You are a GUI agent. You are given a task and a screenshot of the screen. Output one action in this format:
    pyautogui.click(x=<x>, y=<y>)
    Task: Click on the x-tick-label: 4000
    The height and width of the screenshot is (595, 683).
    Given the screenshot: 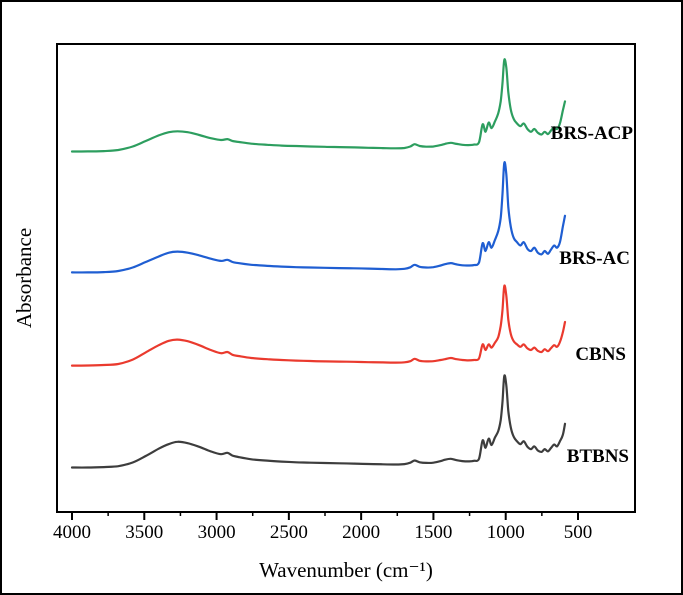 What is the action you would take?
    pyautogui.click(x=72, y=532)
    